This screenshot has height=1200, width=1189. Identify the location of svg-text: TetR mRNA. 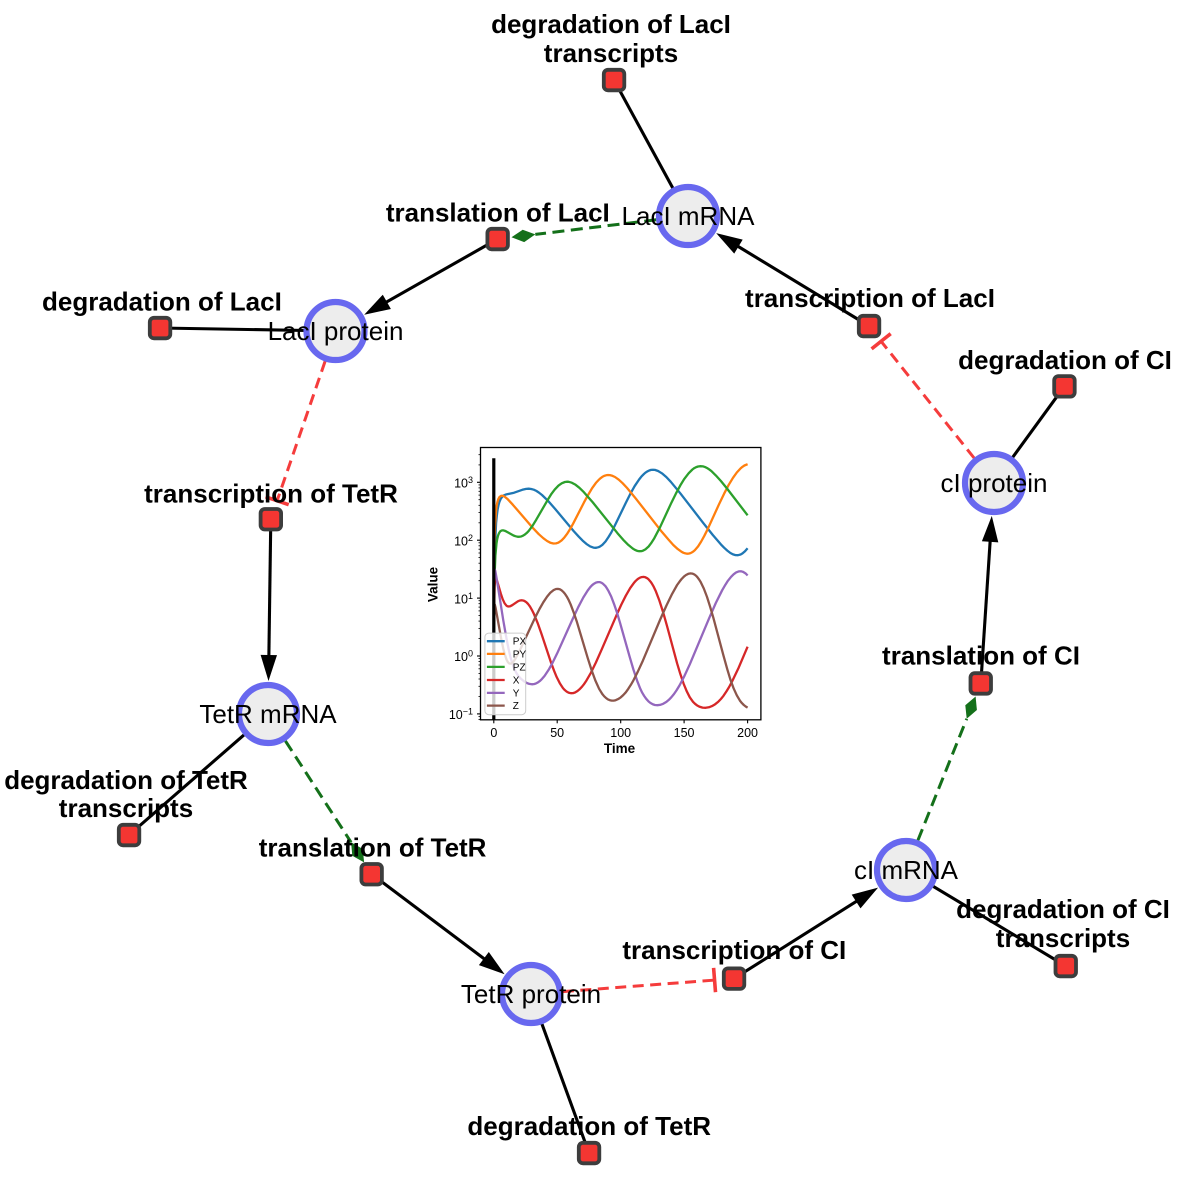
(268, 714).